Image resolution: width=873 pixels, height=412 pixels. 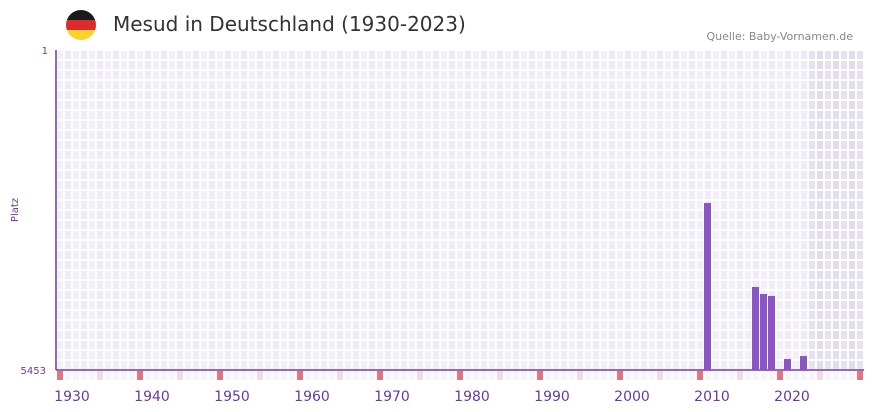 What do you see at coordinates (779, 36) in the screenshot?
I see `source-link: Quelle: Baby-Vornamen.de` at bounding box center [779, 36].